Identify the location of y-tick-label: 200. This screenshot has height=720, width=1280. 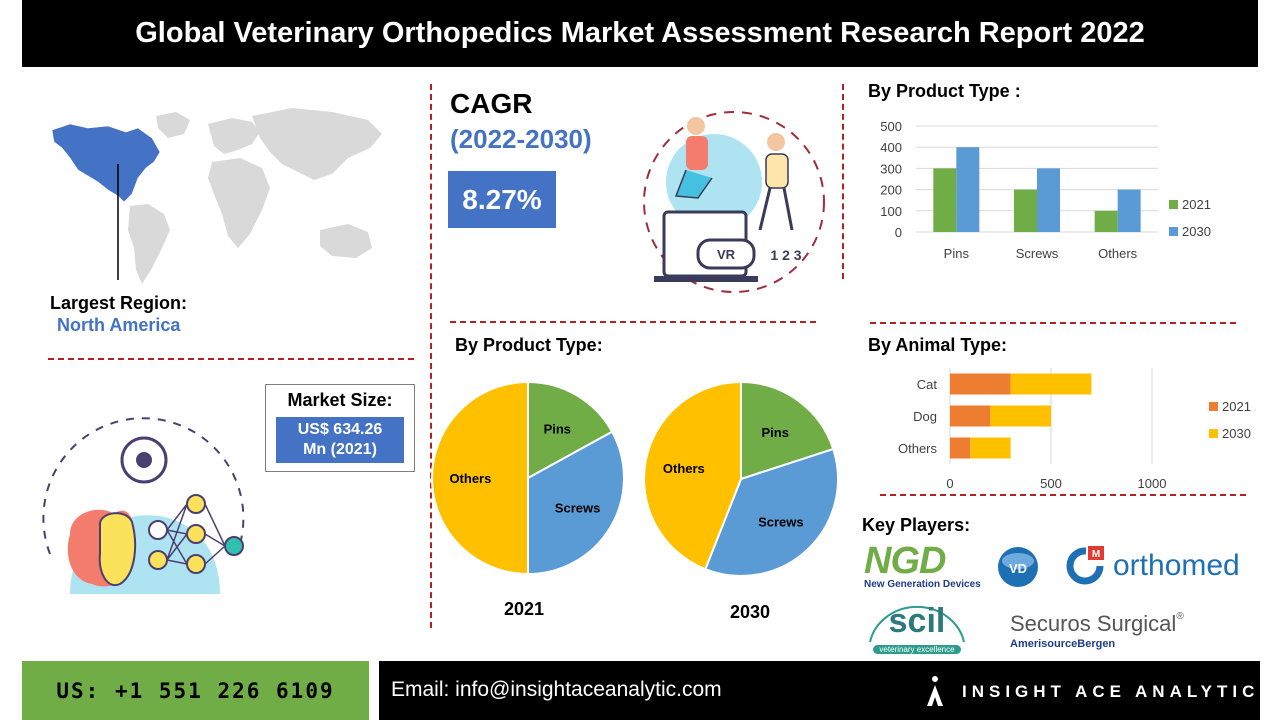
(891, 190).